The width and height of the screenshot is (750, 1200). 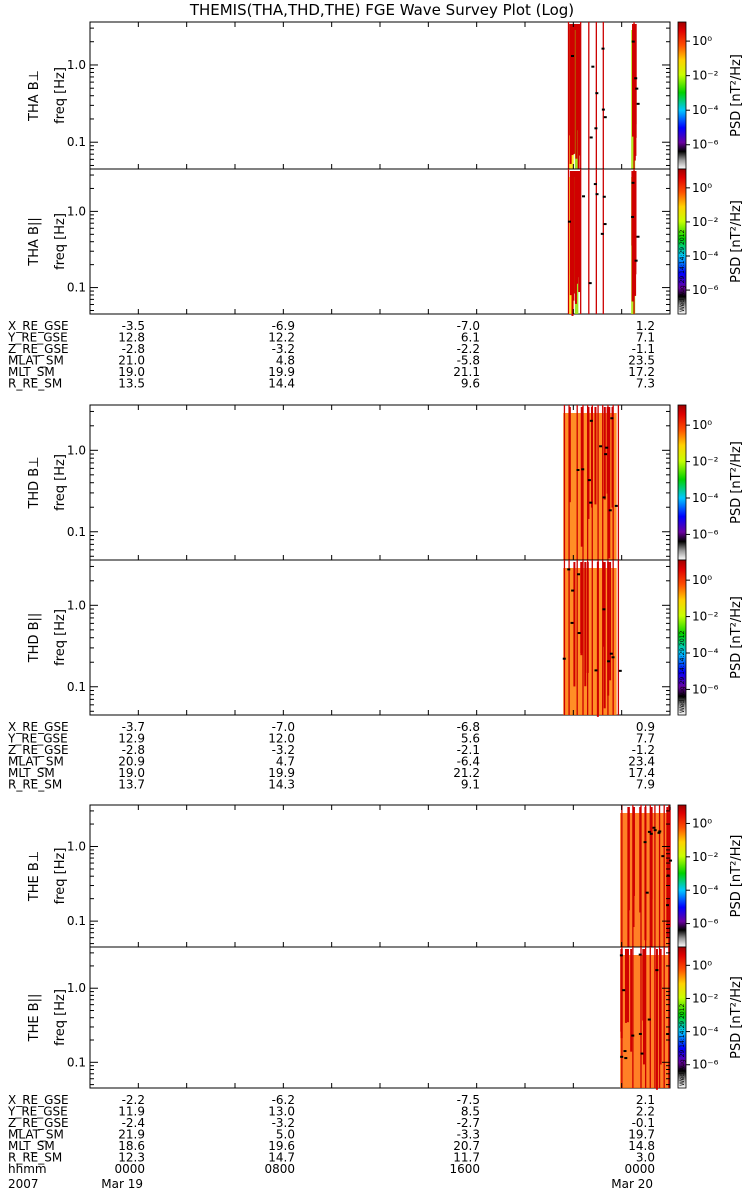 What do you see at coordinates (470, 338) in the screenshot?
I see `ephemeris-value: 6.1` at bounding box center [470, 338].